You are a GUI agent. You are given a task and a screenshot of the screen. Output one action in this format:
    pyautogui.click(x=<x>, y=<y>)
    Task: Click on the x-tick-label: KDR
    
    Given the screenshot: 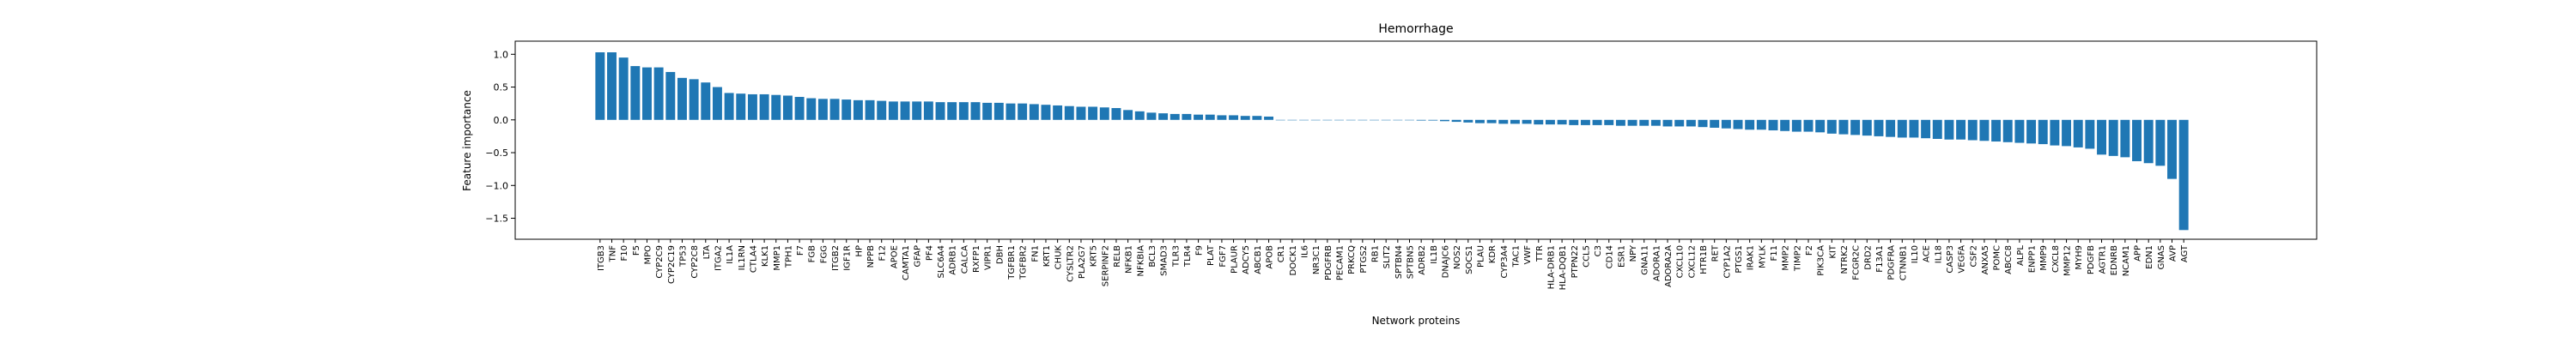 What is the action you would take?
    pyautogui.click(x=1493, y=254)
    